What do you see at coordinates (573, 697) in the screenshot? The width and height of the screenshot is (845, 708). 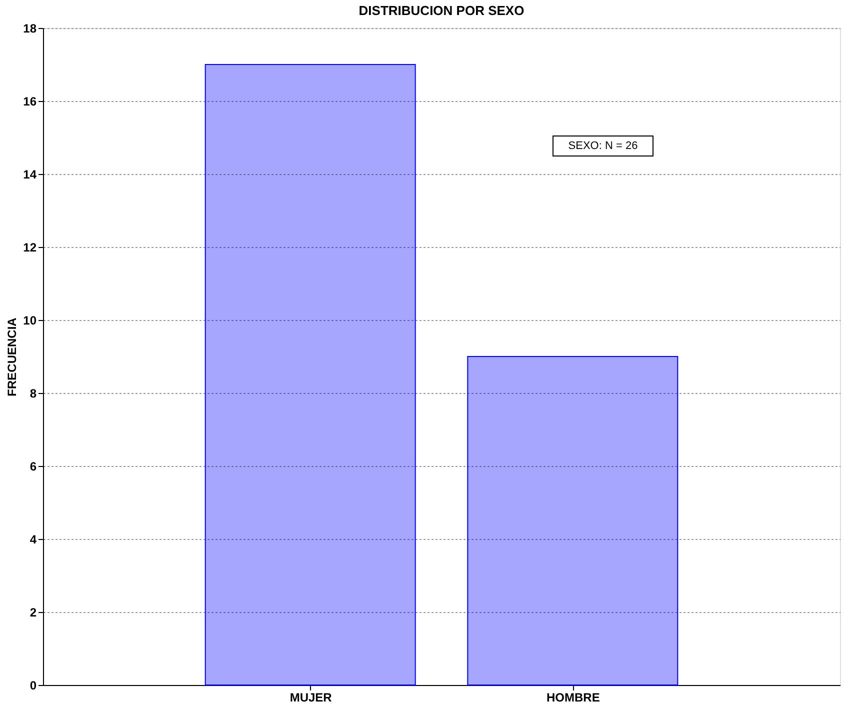 I see `x-tick-label: HOMBRE` at bounding box center [573, 697].